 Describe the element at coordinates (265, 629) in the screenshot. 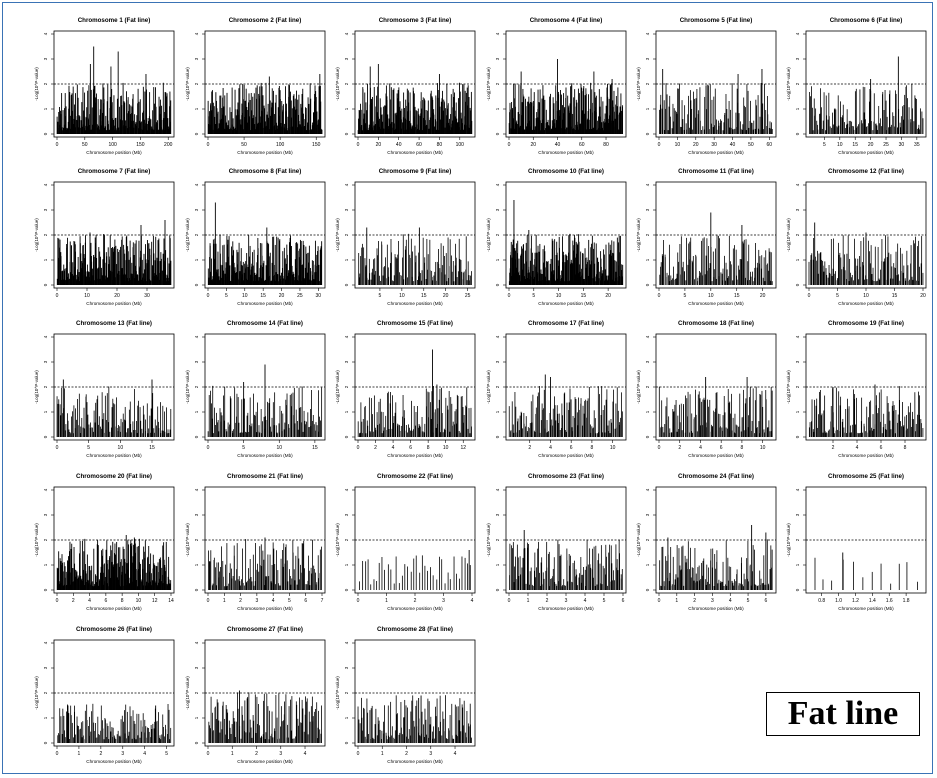

I see `panel-title: Chromosome 27 (Fat line)` at that location.